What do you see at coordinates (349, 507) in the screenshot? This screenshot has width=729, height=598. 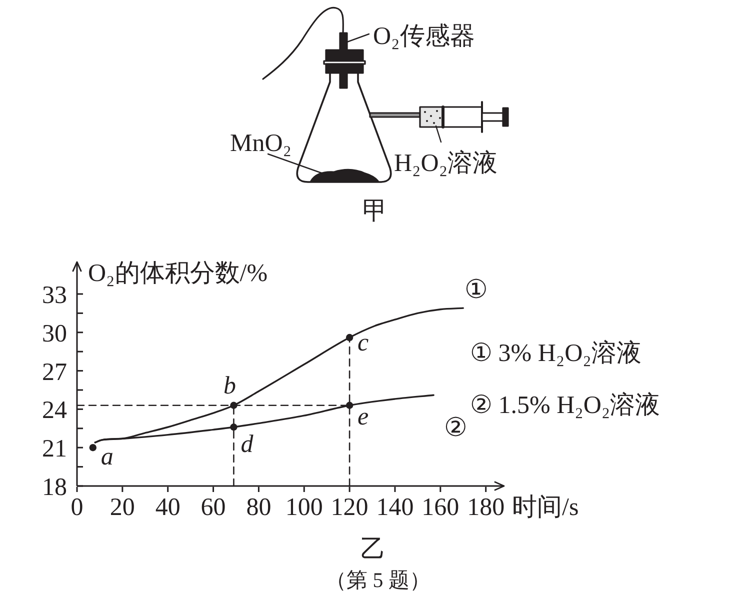 I see `x-tick-label: 120` at bounding box center [349, 507].